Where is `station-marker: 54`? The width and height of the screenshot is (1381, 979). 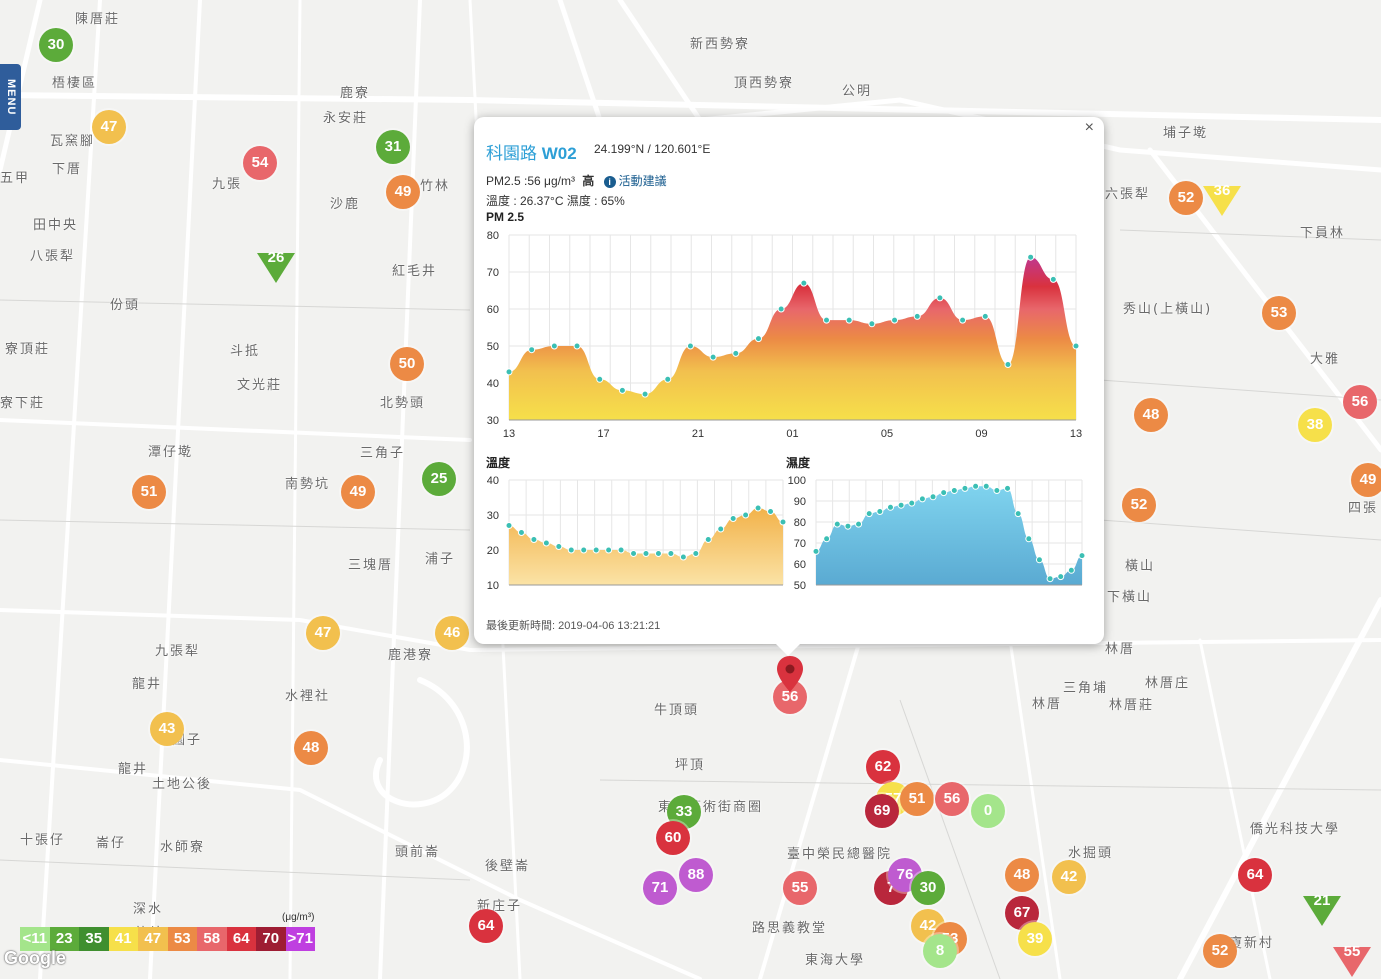 station-marker: 54 is located at coordinates (260, 163).